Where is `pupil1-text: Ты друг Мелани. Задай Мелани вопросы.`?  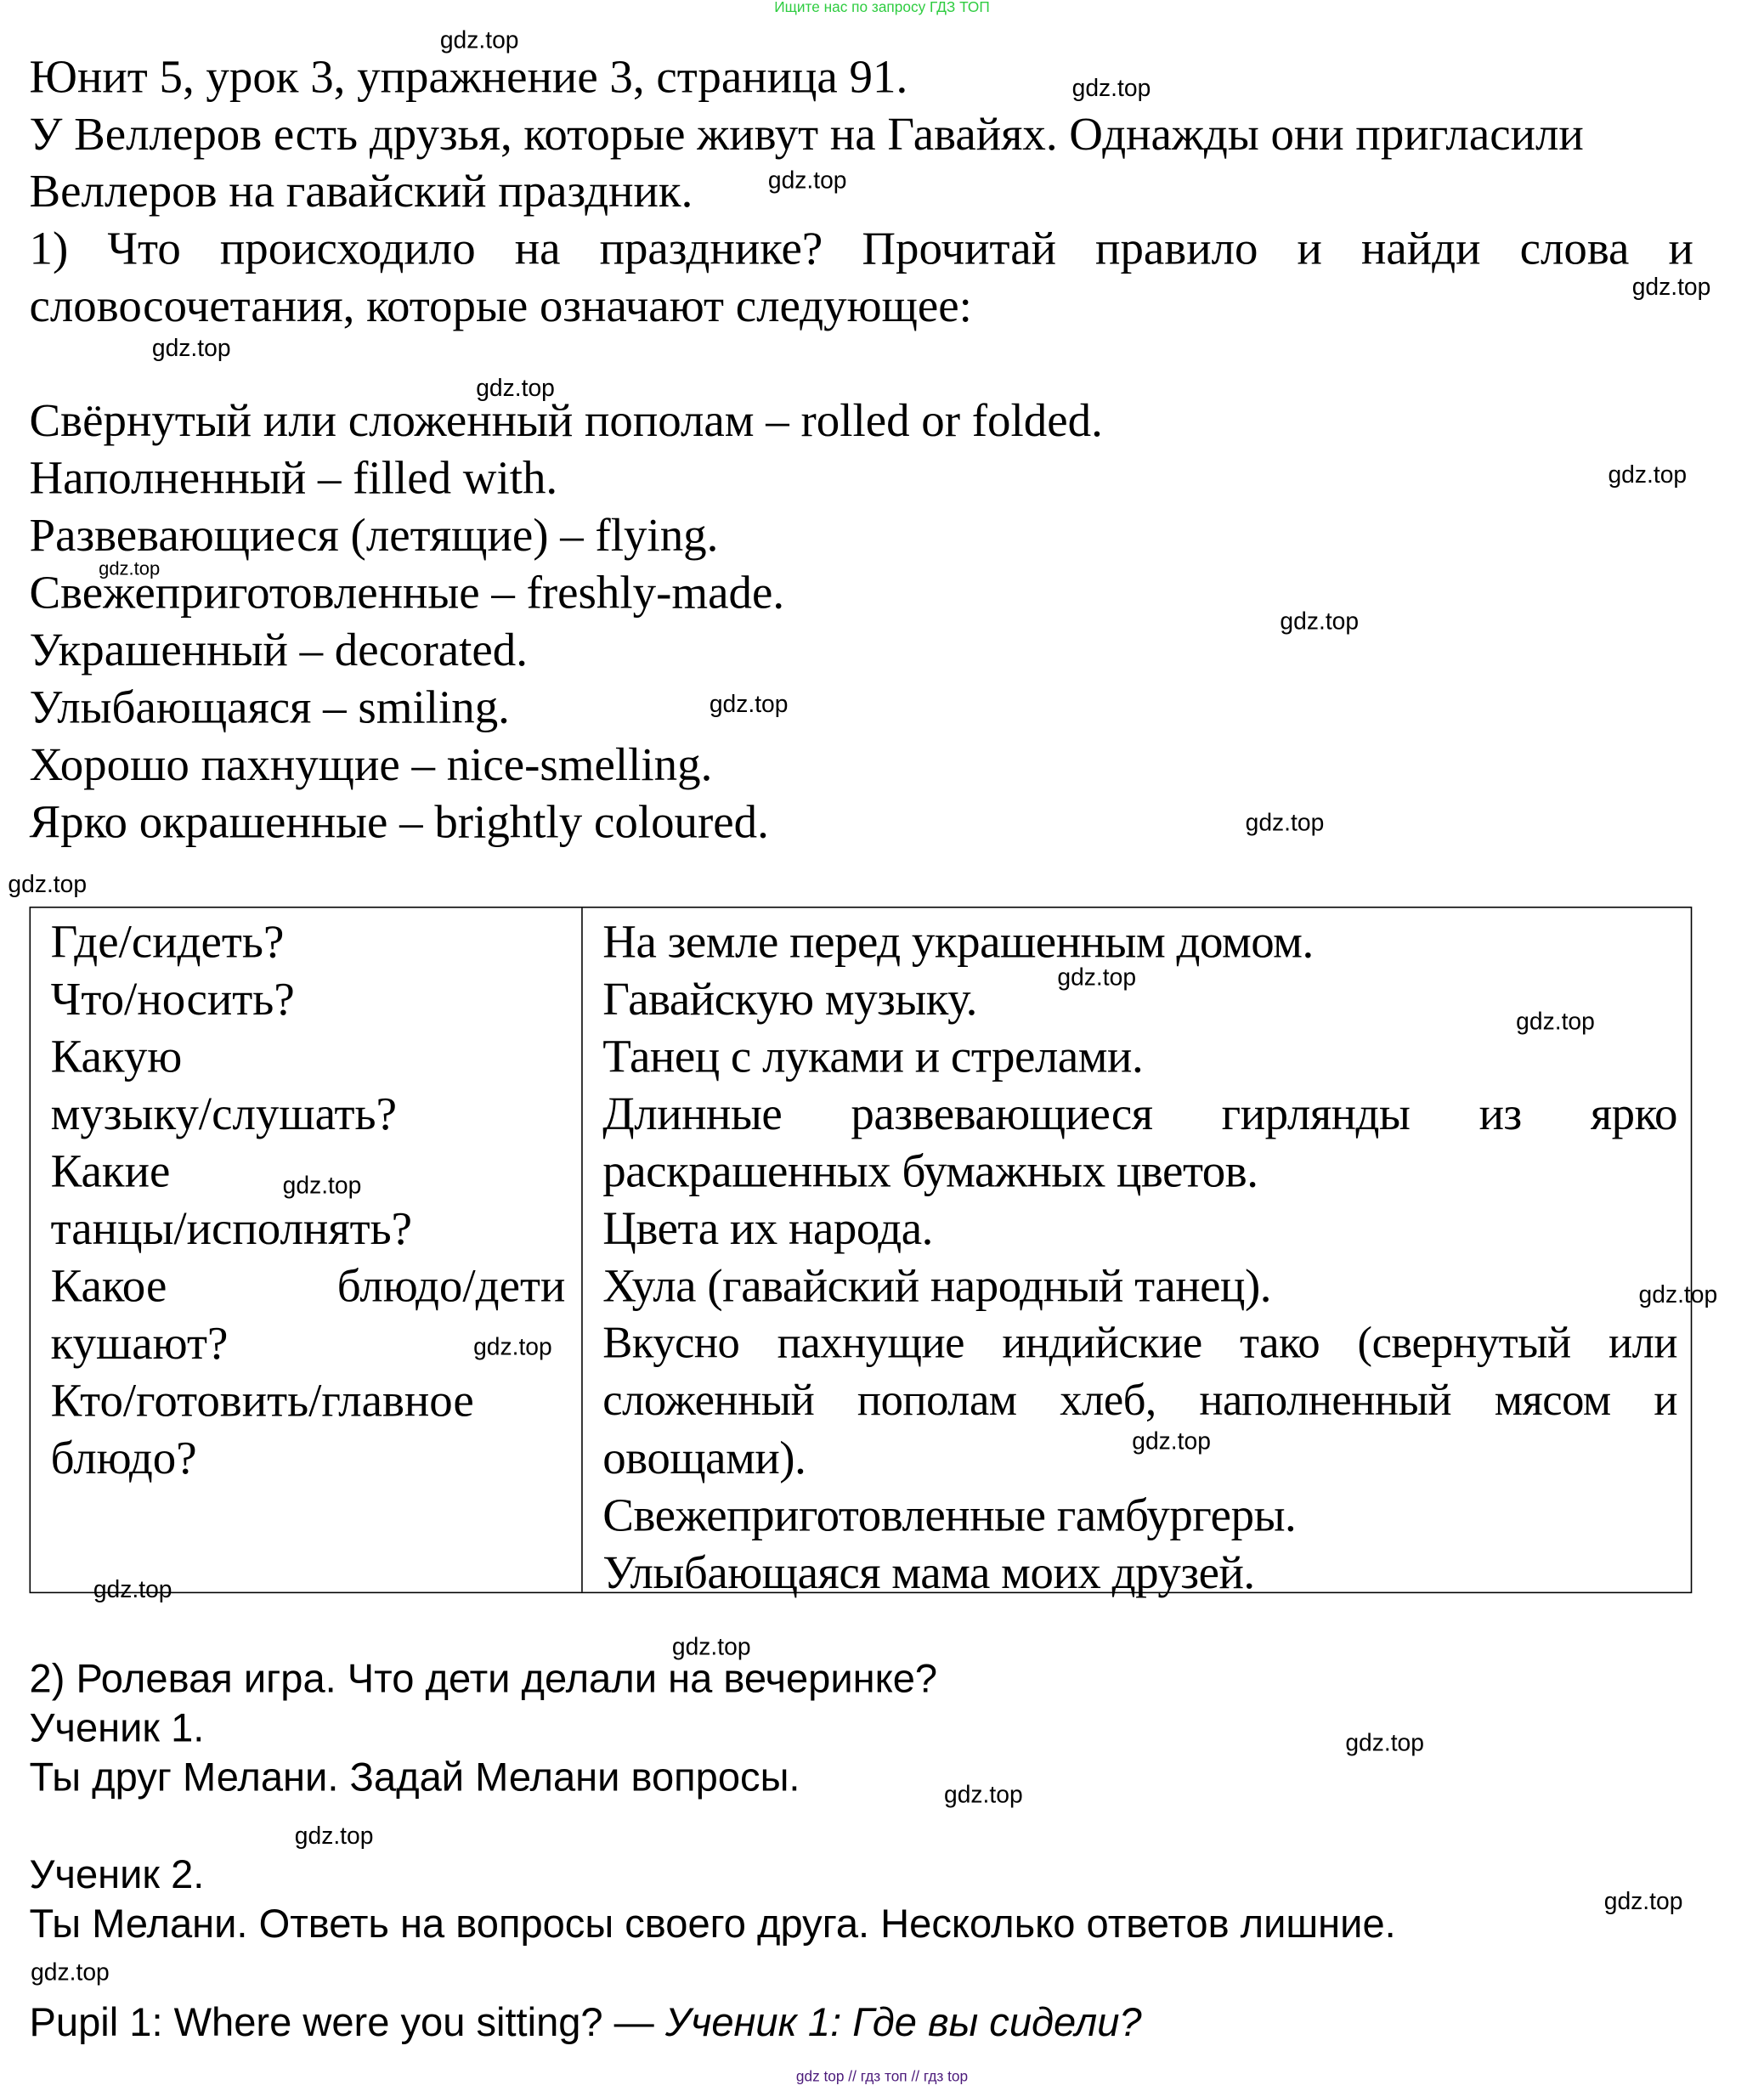 pupil1-text: Ты друг Мелани. Задай Мелани вопросы. is located at coordinates (414, 1777).